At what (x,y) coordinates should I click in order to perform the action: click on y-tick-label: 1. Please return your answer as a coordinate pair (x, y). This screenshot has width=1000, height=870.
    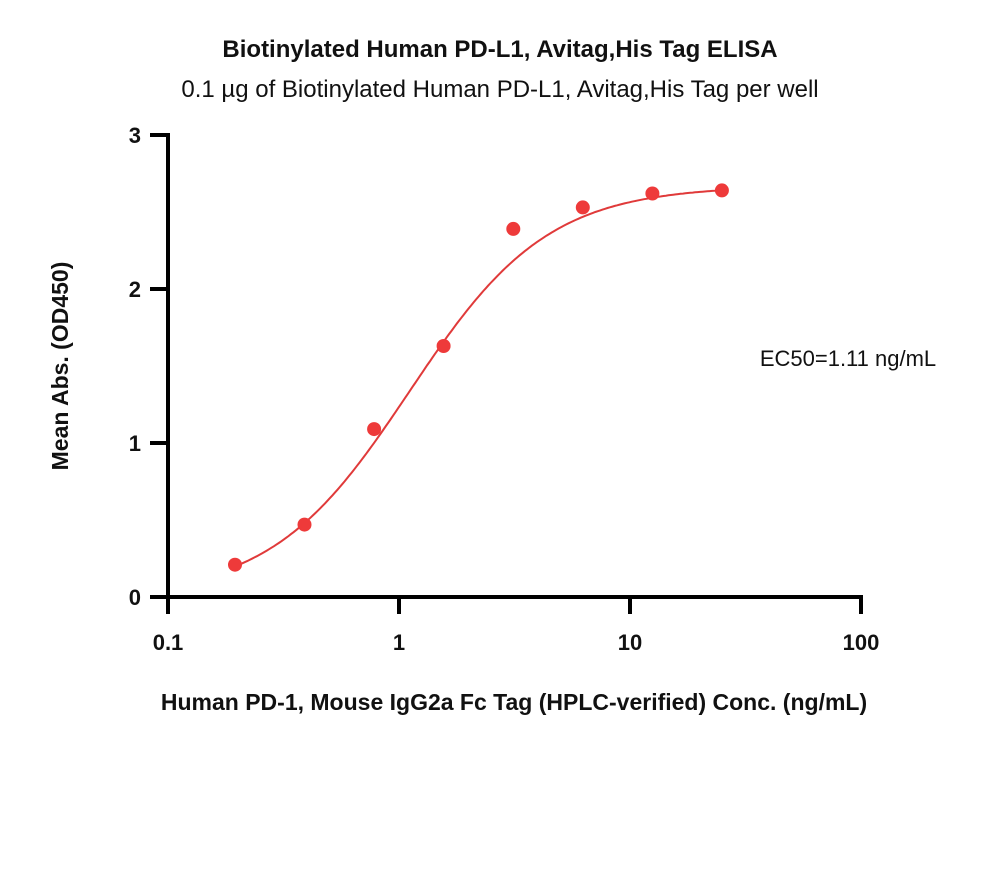
    Looking at the image, I should click on (135, 443).